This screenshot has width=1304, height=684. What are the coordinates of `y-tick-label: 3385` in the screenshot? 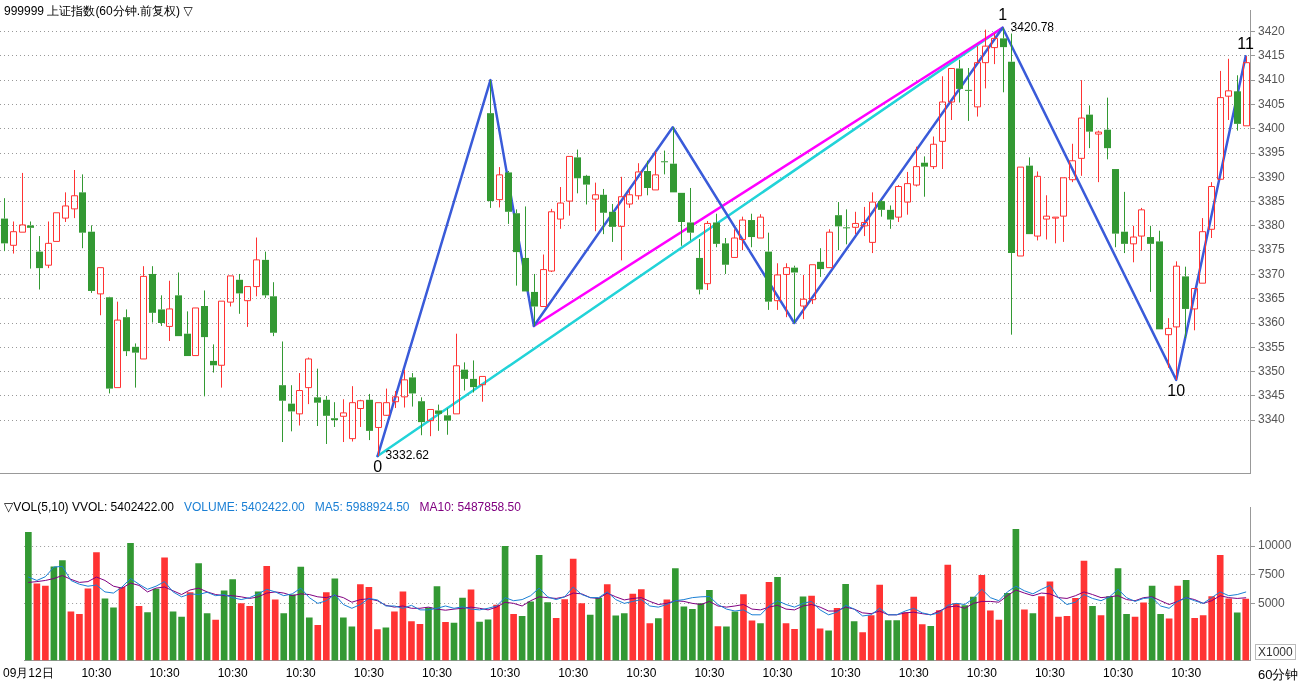 It's located at (1272, 200).